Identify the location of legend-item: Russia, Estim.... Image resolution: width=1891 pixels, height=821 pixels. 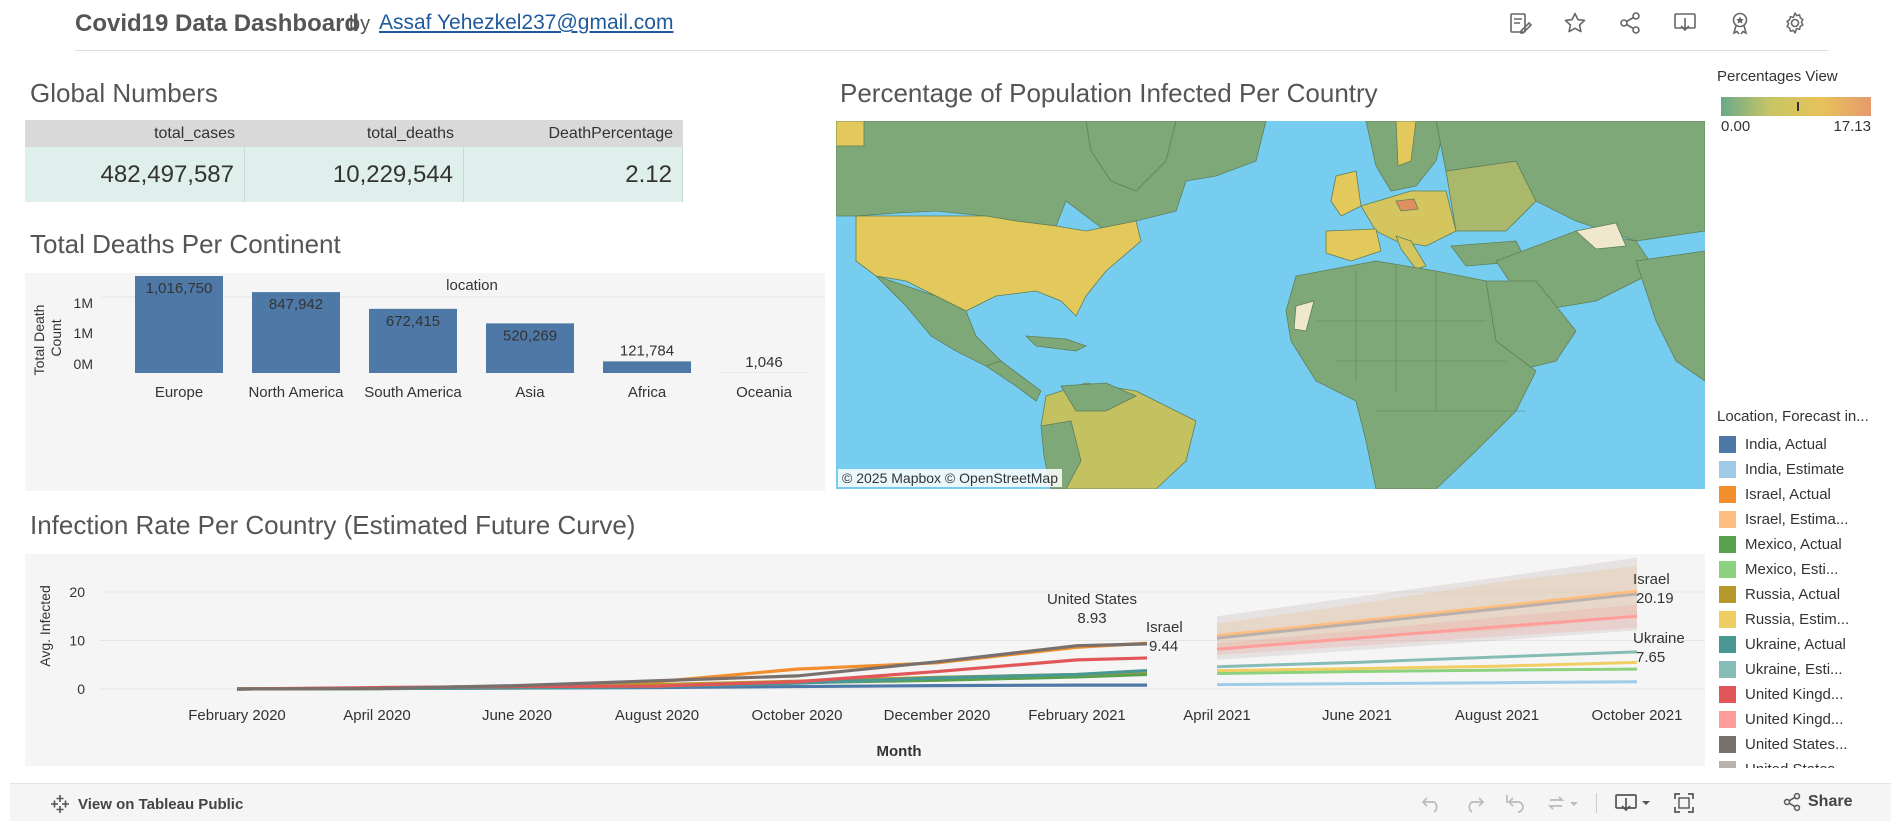
(1805, 619).